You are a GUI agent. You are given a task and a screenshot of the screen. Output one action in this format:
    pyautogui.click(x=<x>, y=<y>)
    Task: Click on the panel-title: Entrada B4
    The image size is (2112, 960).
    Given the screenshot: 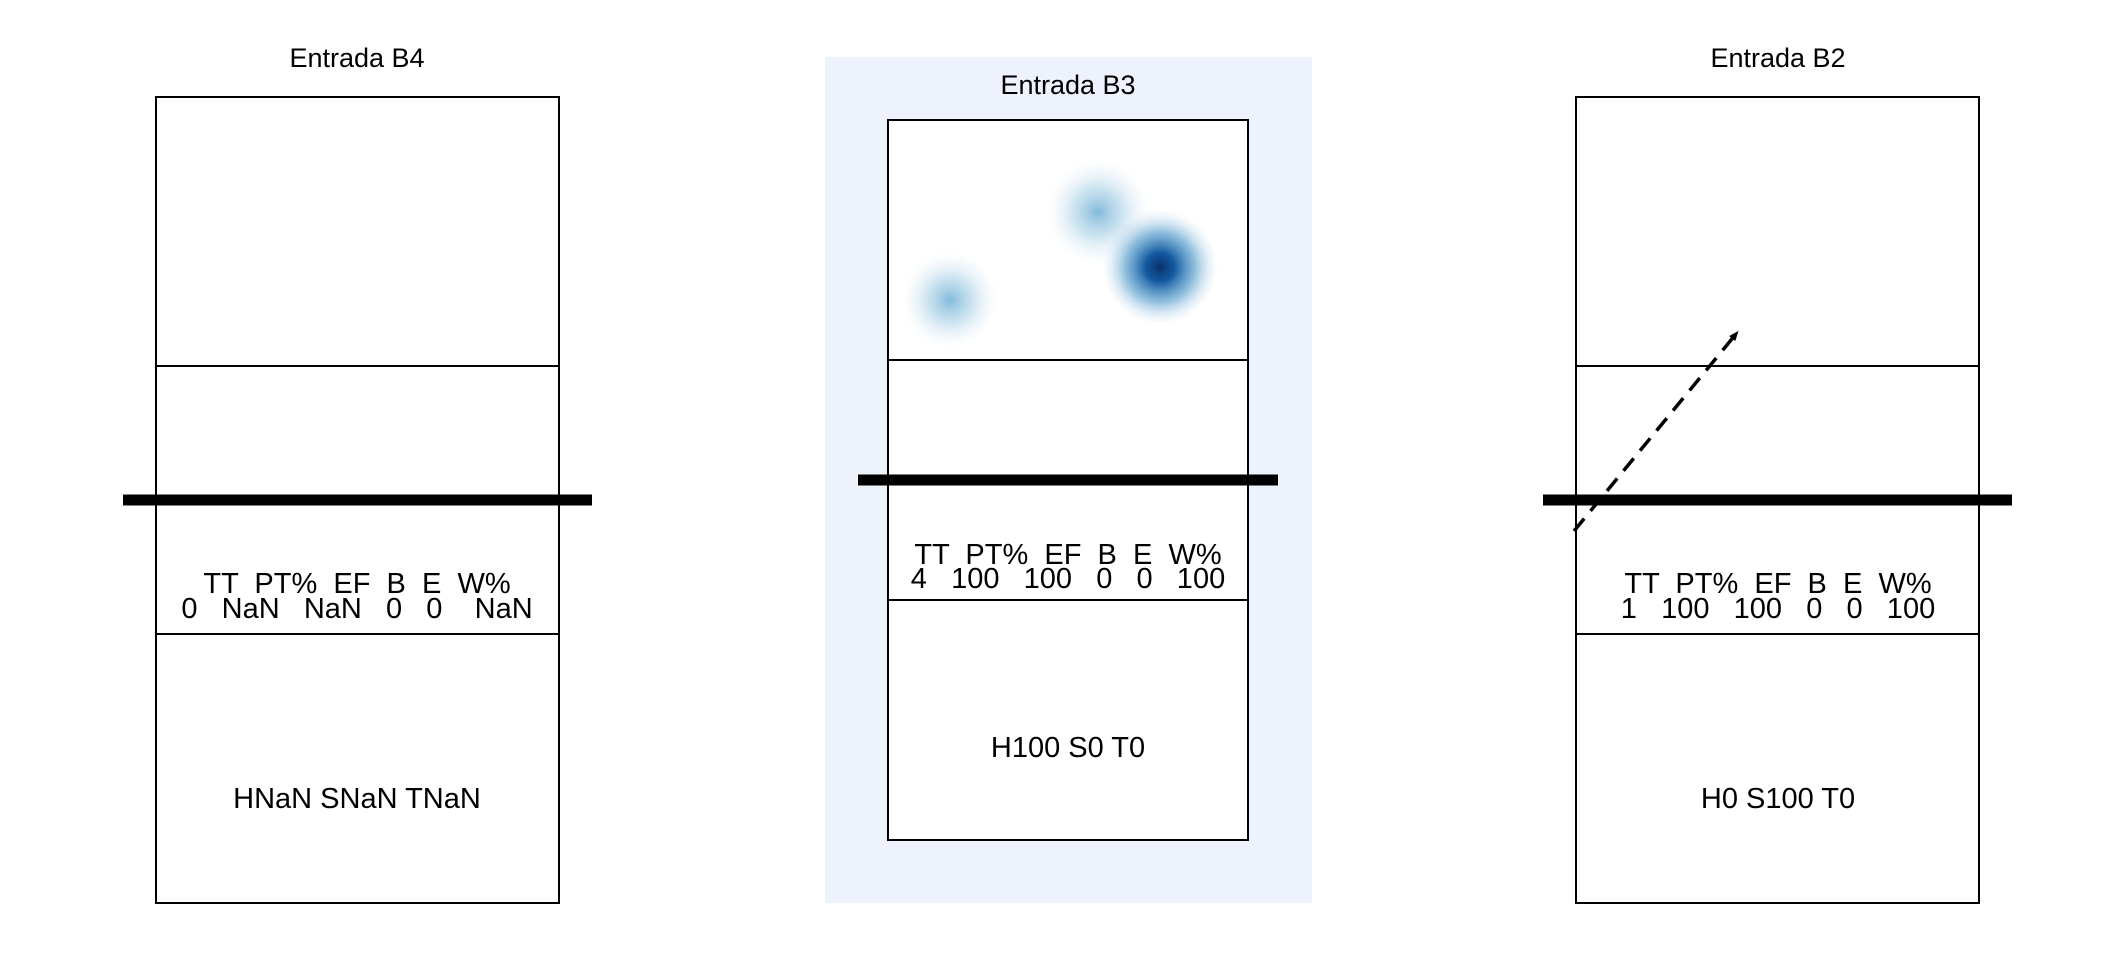 What is the action you would take?
    pyautogui.click(x=356, y=58)
    